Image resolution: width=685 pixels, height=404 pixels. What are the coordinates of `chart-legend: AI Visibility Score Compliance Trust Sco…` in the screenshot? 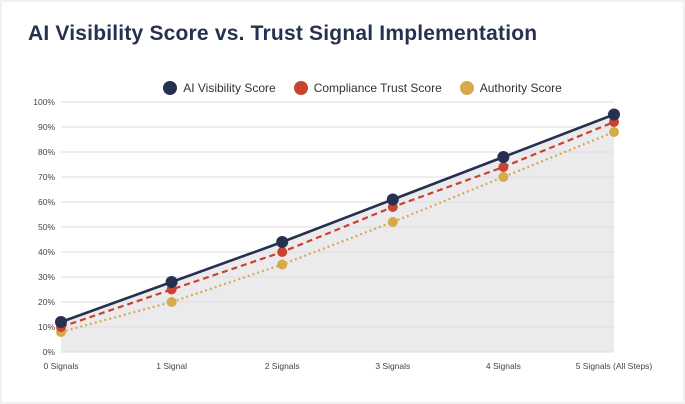 It's located at (342, 88).